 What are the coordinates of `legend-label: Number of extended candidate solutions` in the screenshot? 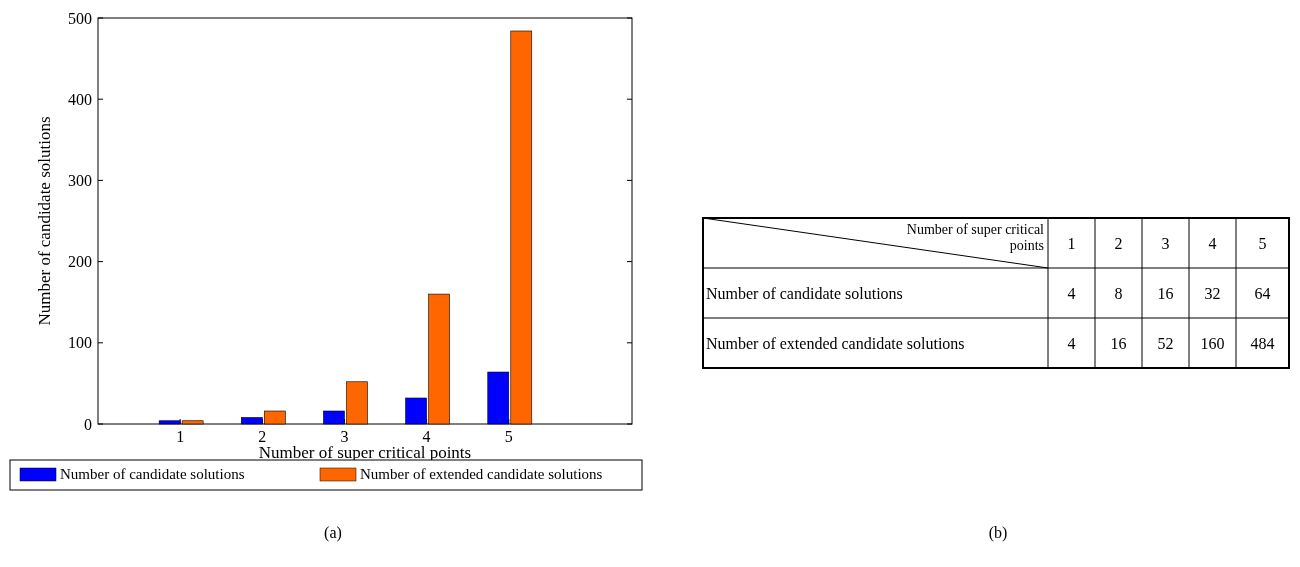 It's located at (481, 474).